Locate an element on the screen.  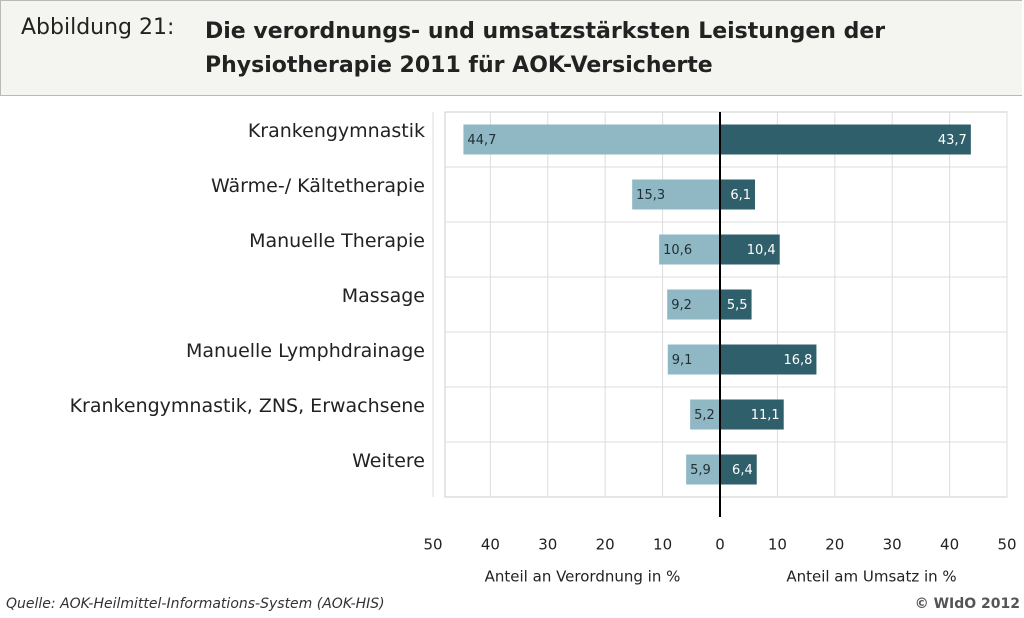
value-label: 6,1 is located at coordinates (740, 195).